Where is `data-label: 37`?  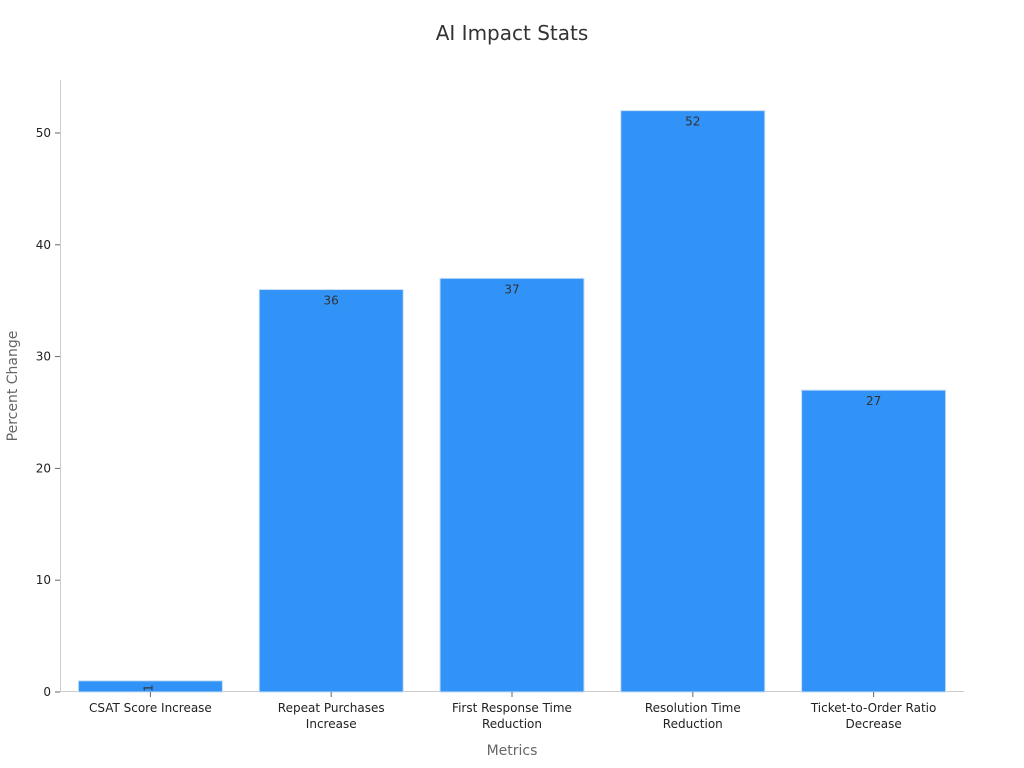
data-label: 37 is located at coordinates (511, 289).